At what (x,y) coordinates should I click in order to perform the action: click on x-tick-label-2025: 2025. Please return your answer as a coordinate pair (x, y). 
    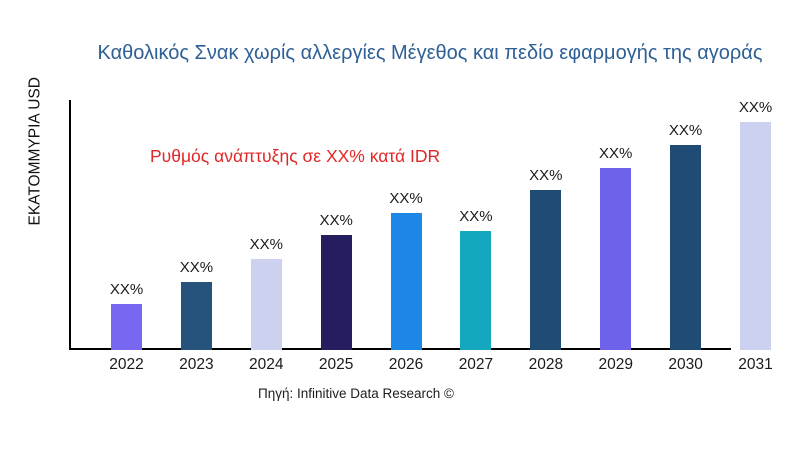
    Looking at the image, I should click on (336, 364).